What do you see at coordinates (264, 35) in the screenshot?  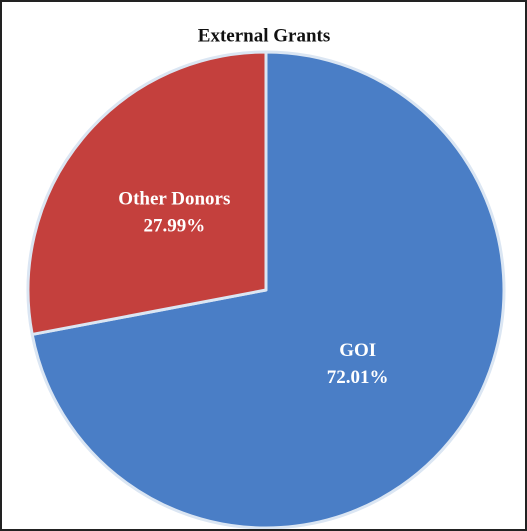 I see `chart-title: External Grants` at bounding box center [264, 35].